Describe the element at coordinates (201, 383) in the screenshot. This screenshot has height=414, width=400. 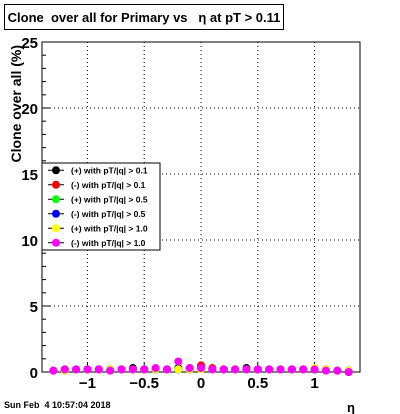
I see `x-tick-label: 0` at that location.